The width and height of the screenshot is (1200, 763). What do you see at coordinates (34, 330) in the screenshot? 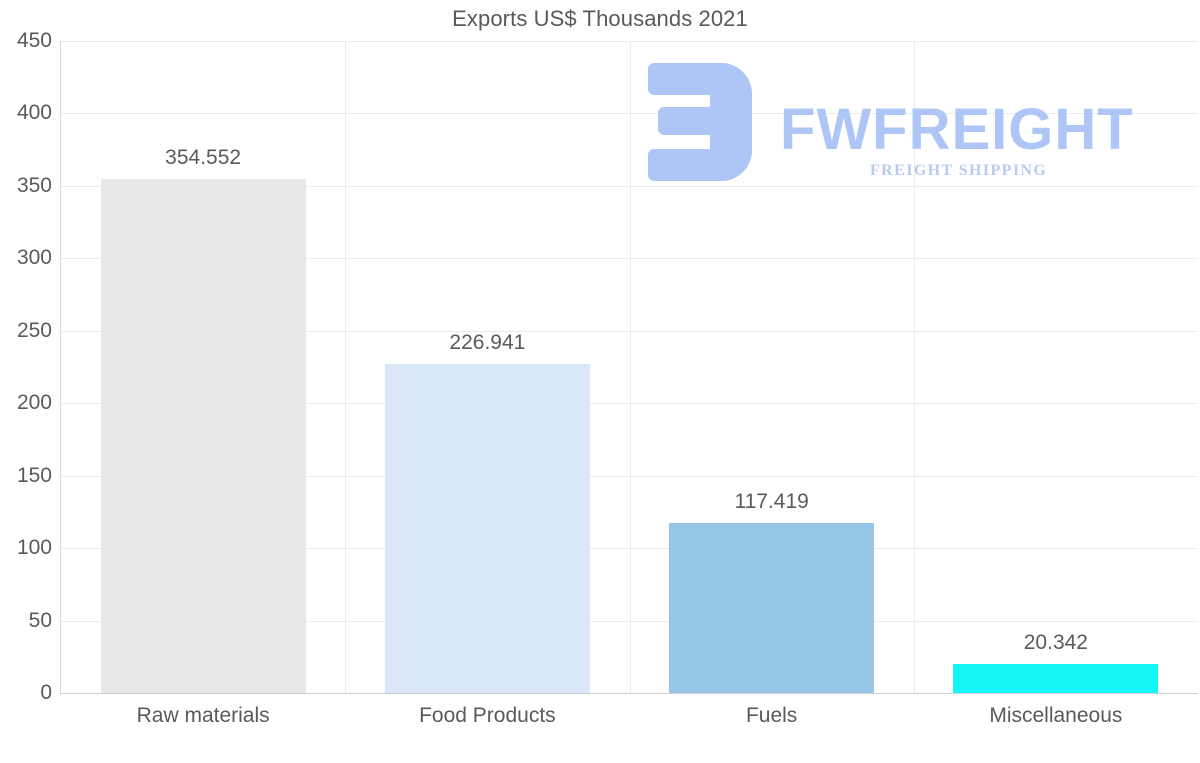
I see `y-axis-tick-label: 250` at bounding box center [34, 330].